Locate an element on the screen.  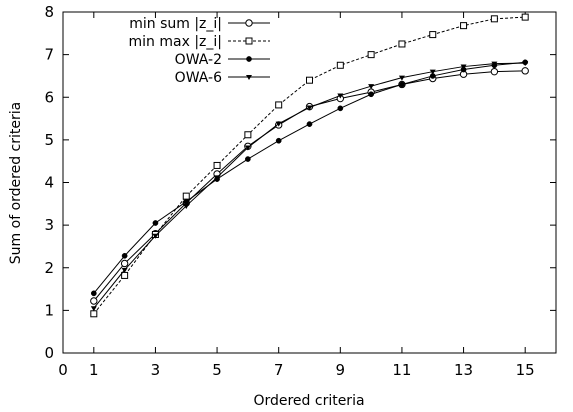
legend-label: min sum |z_i| is located at coordinates (175, 24).